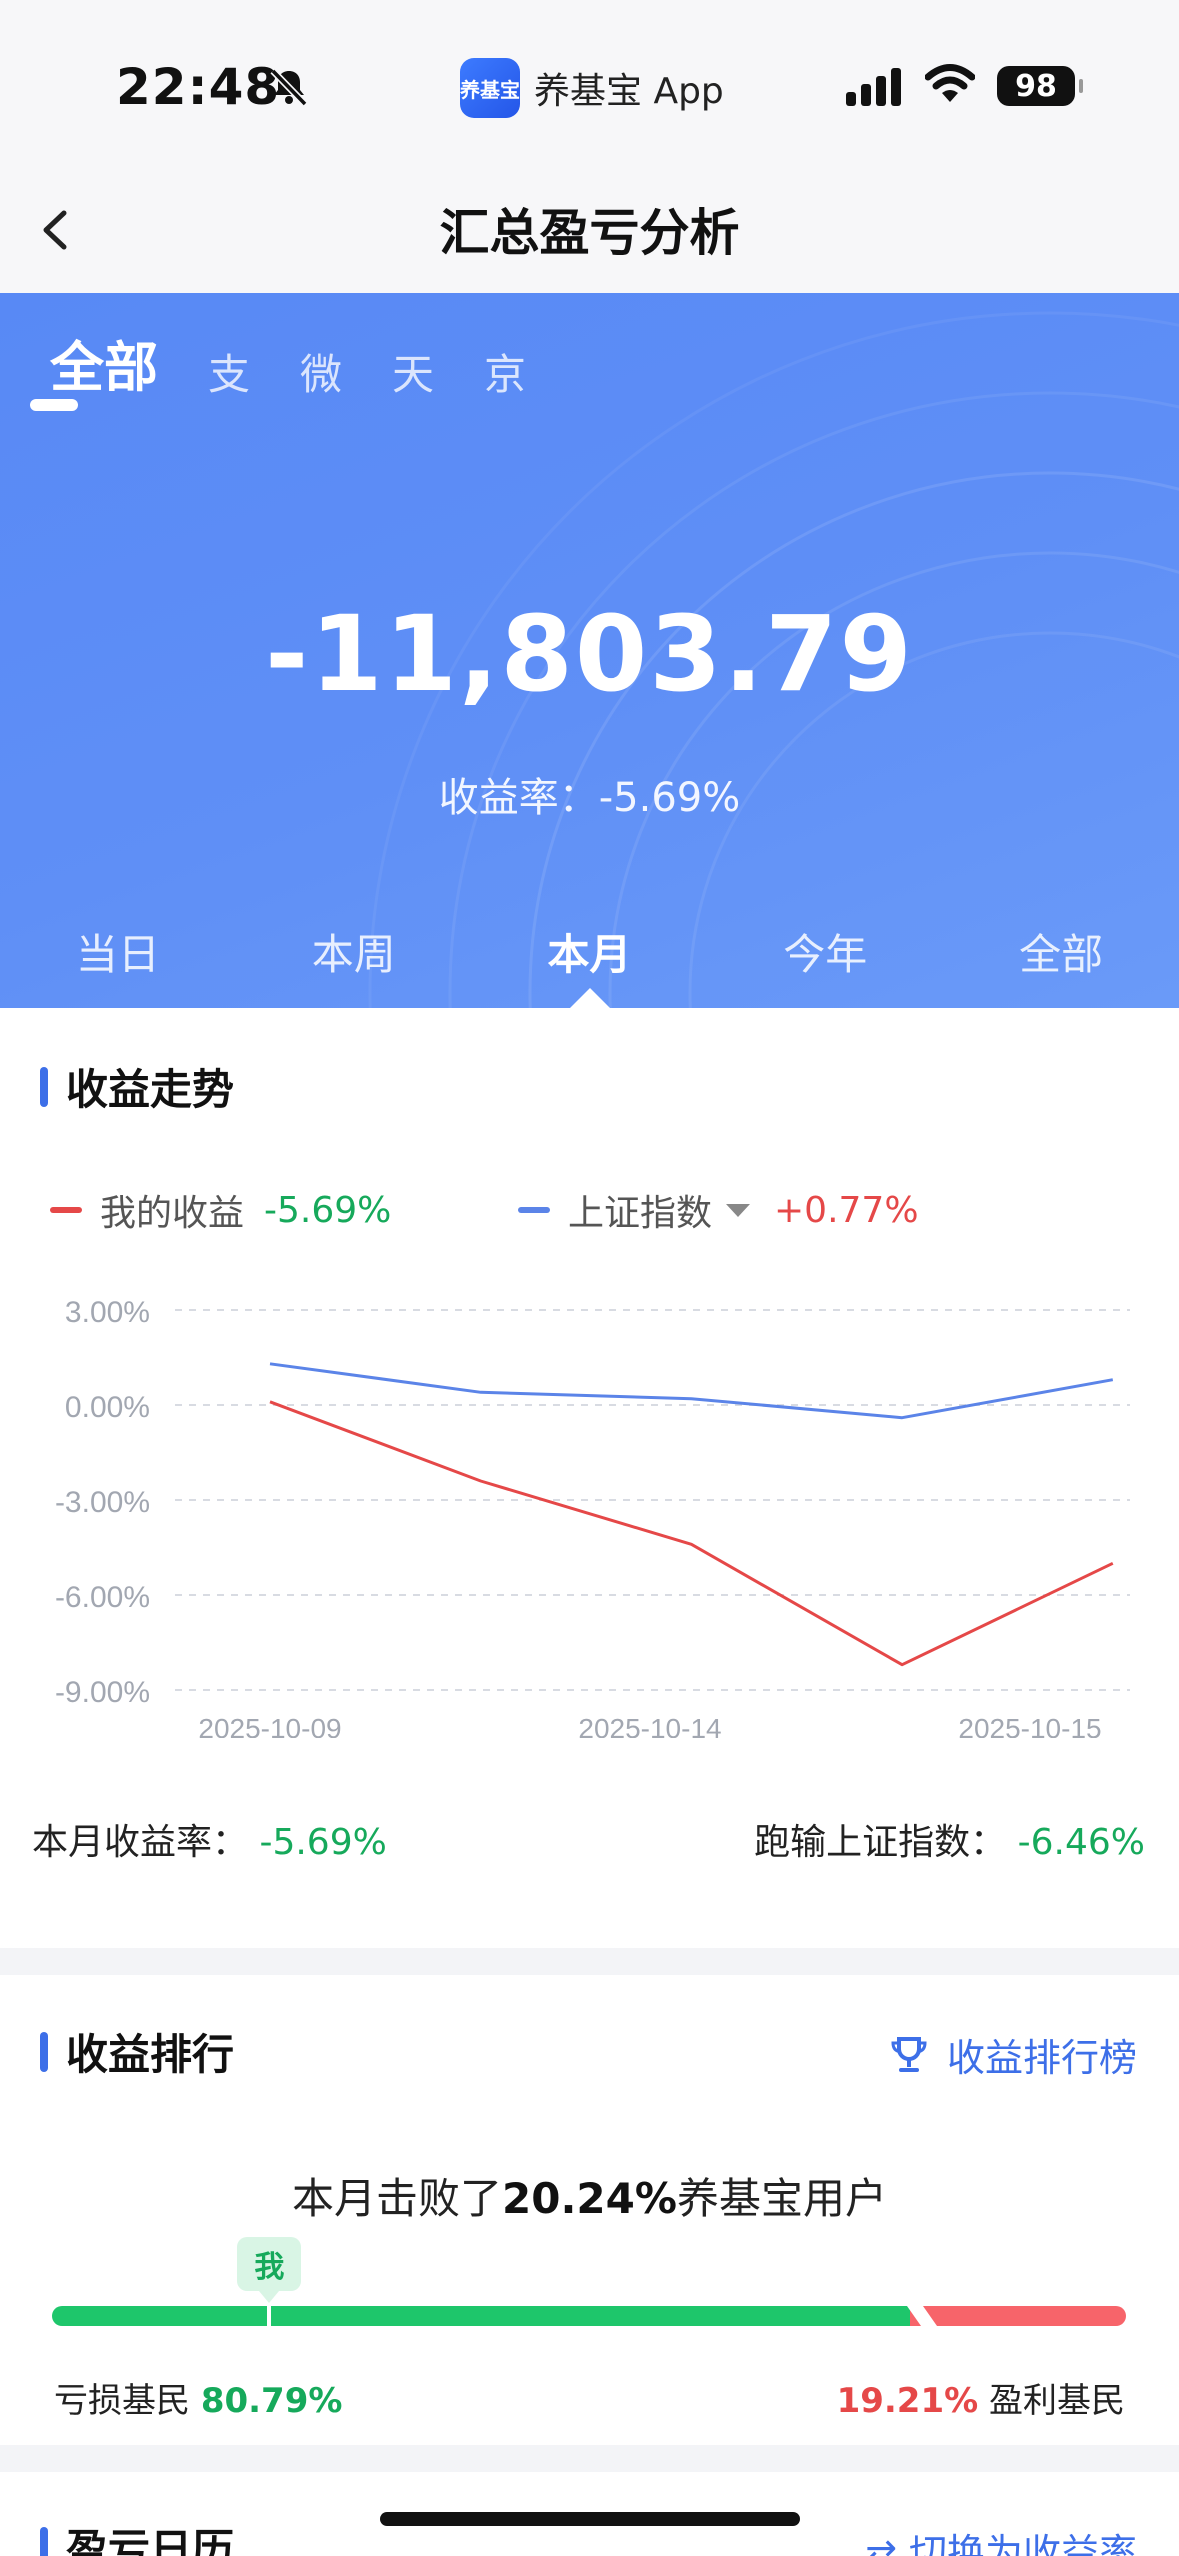 The height and width of the screenshot is (2556, 1179). What do you see at coordinates (229, 374) in the screenshot?
I see `account-tab-alipay: 支` at bounding box center [229, 374].